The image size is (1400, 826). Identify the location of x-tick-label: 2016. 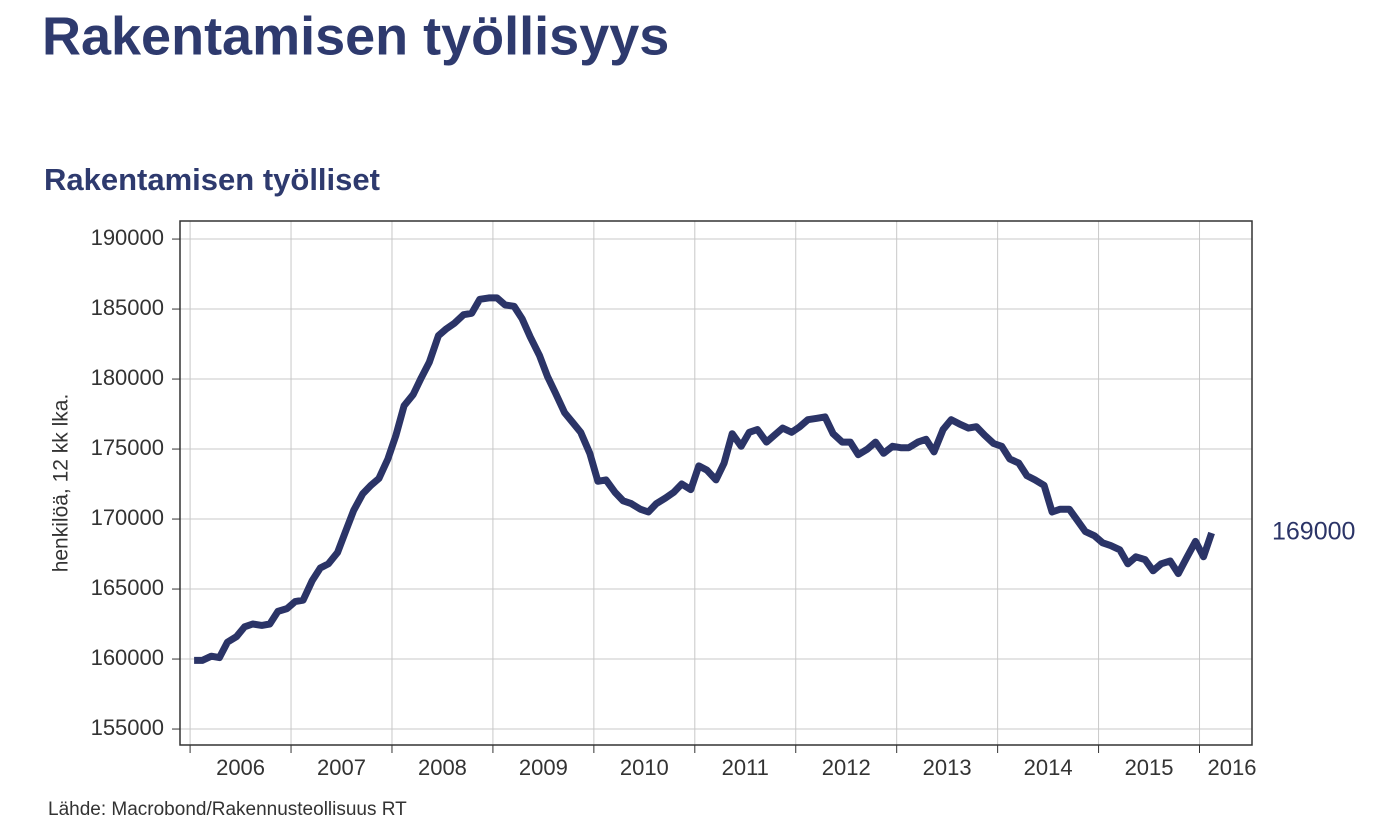
(1232, 767).